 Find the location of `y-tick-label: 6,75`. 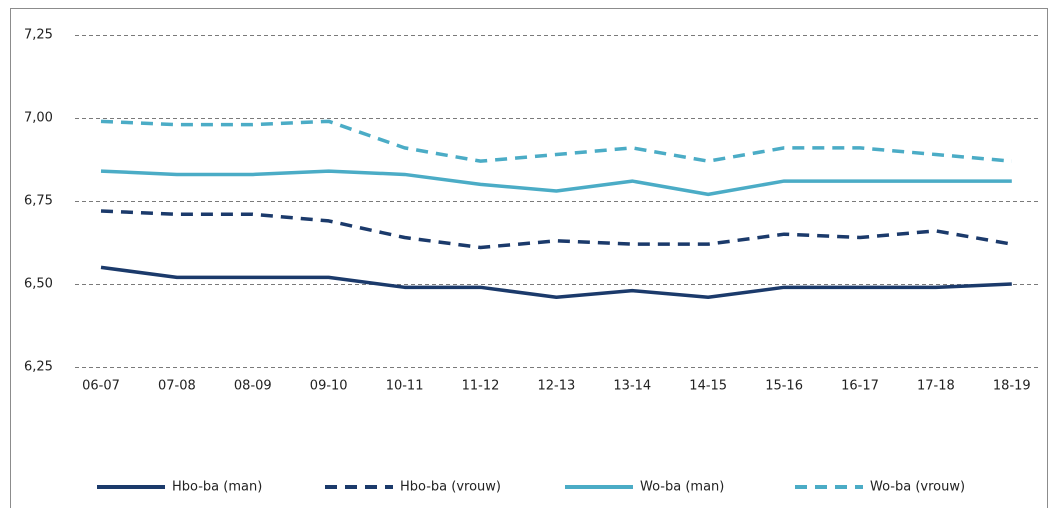

y-tick-label: 6,75 is located at coordinates (38, 201).